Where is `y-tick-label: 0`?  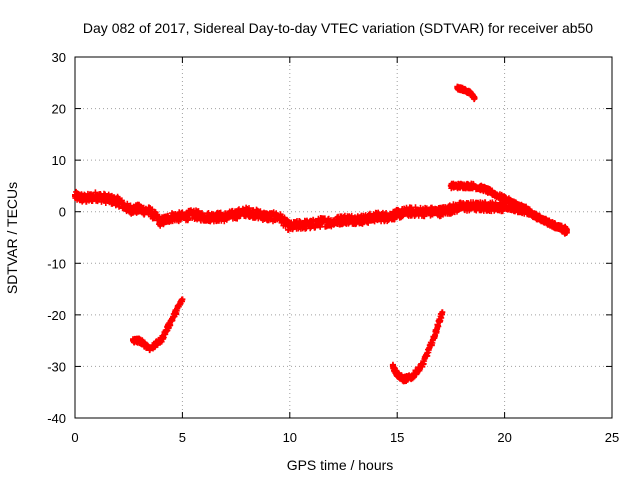
y-tick-label: 0 is located at coordinates (62, 212).